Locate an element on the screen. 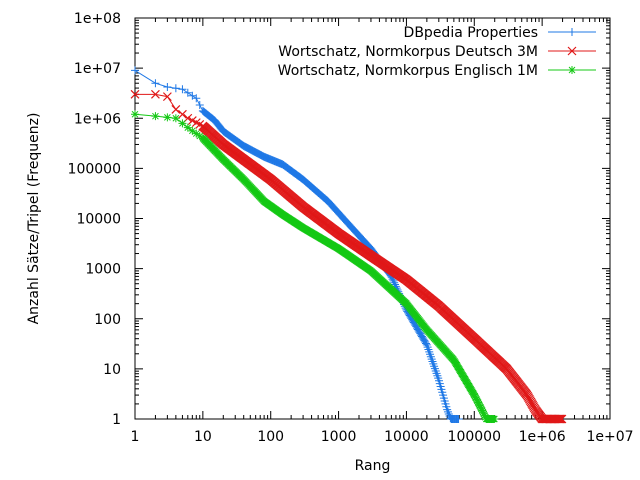 The image size is (640, 480). legend-item: Wortschatz, Normkorpus Englisch 1M is located at coordinates (437, 71).